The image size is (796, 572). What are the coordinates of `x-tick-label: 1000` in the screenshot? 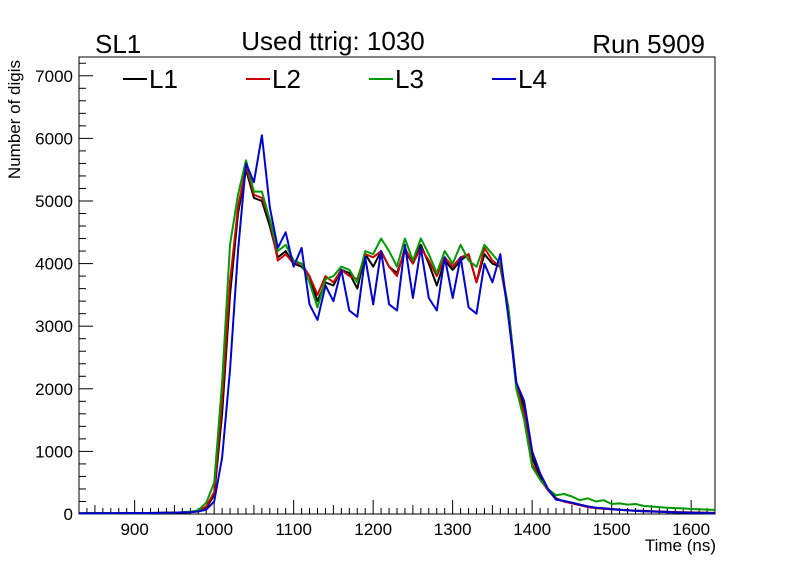 It's located at (214, 529).